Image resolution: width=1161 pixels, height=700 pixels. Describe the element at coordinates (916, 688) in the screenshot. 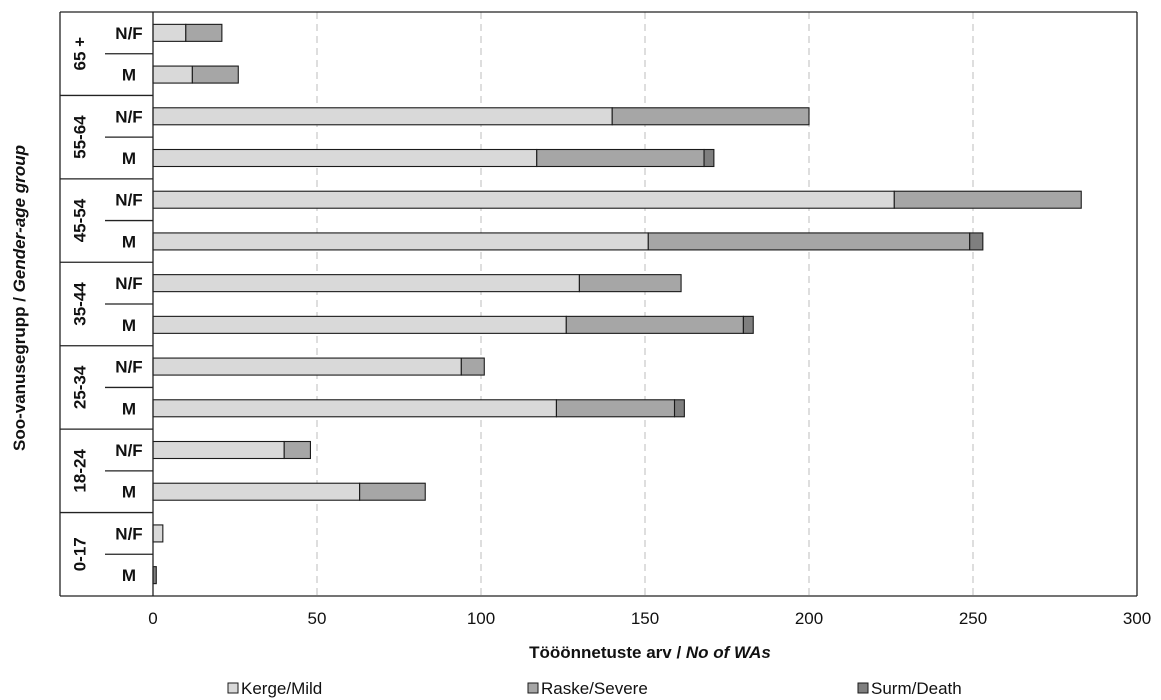

I see `legend-label: Surm/Death` at that location.